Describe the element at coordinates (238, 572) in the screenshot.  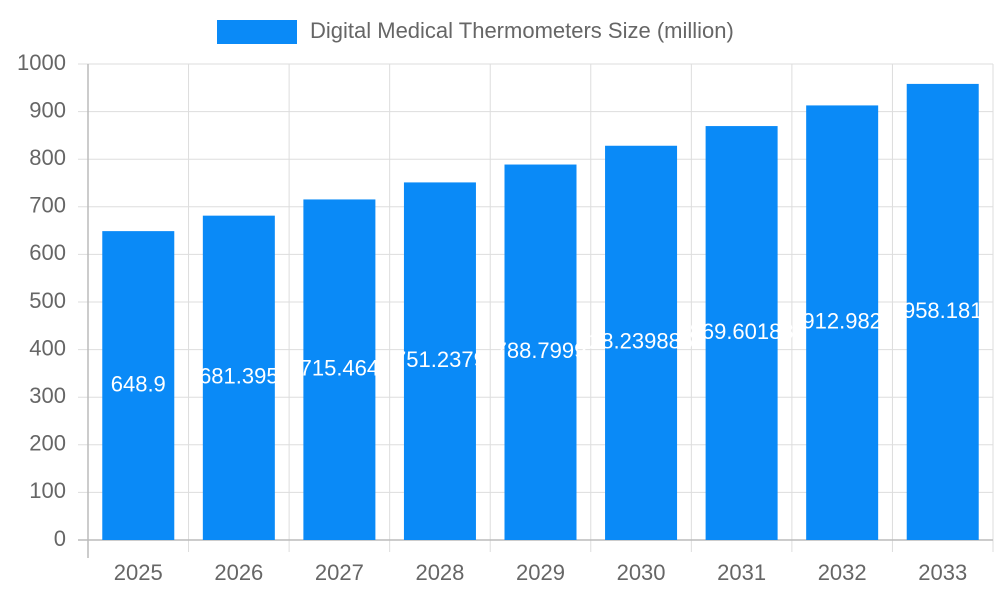
I see `x-tick-label: 2026` at that location.